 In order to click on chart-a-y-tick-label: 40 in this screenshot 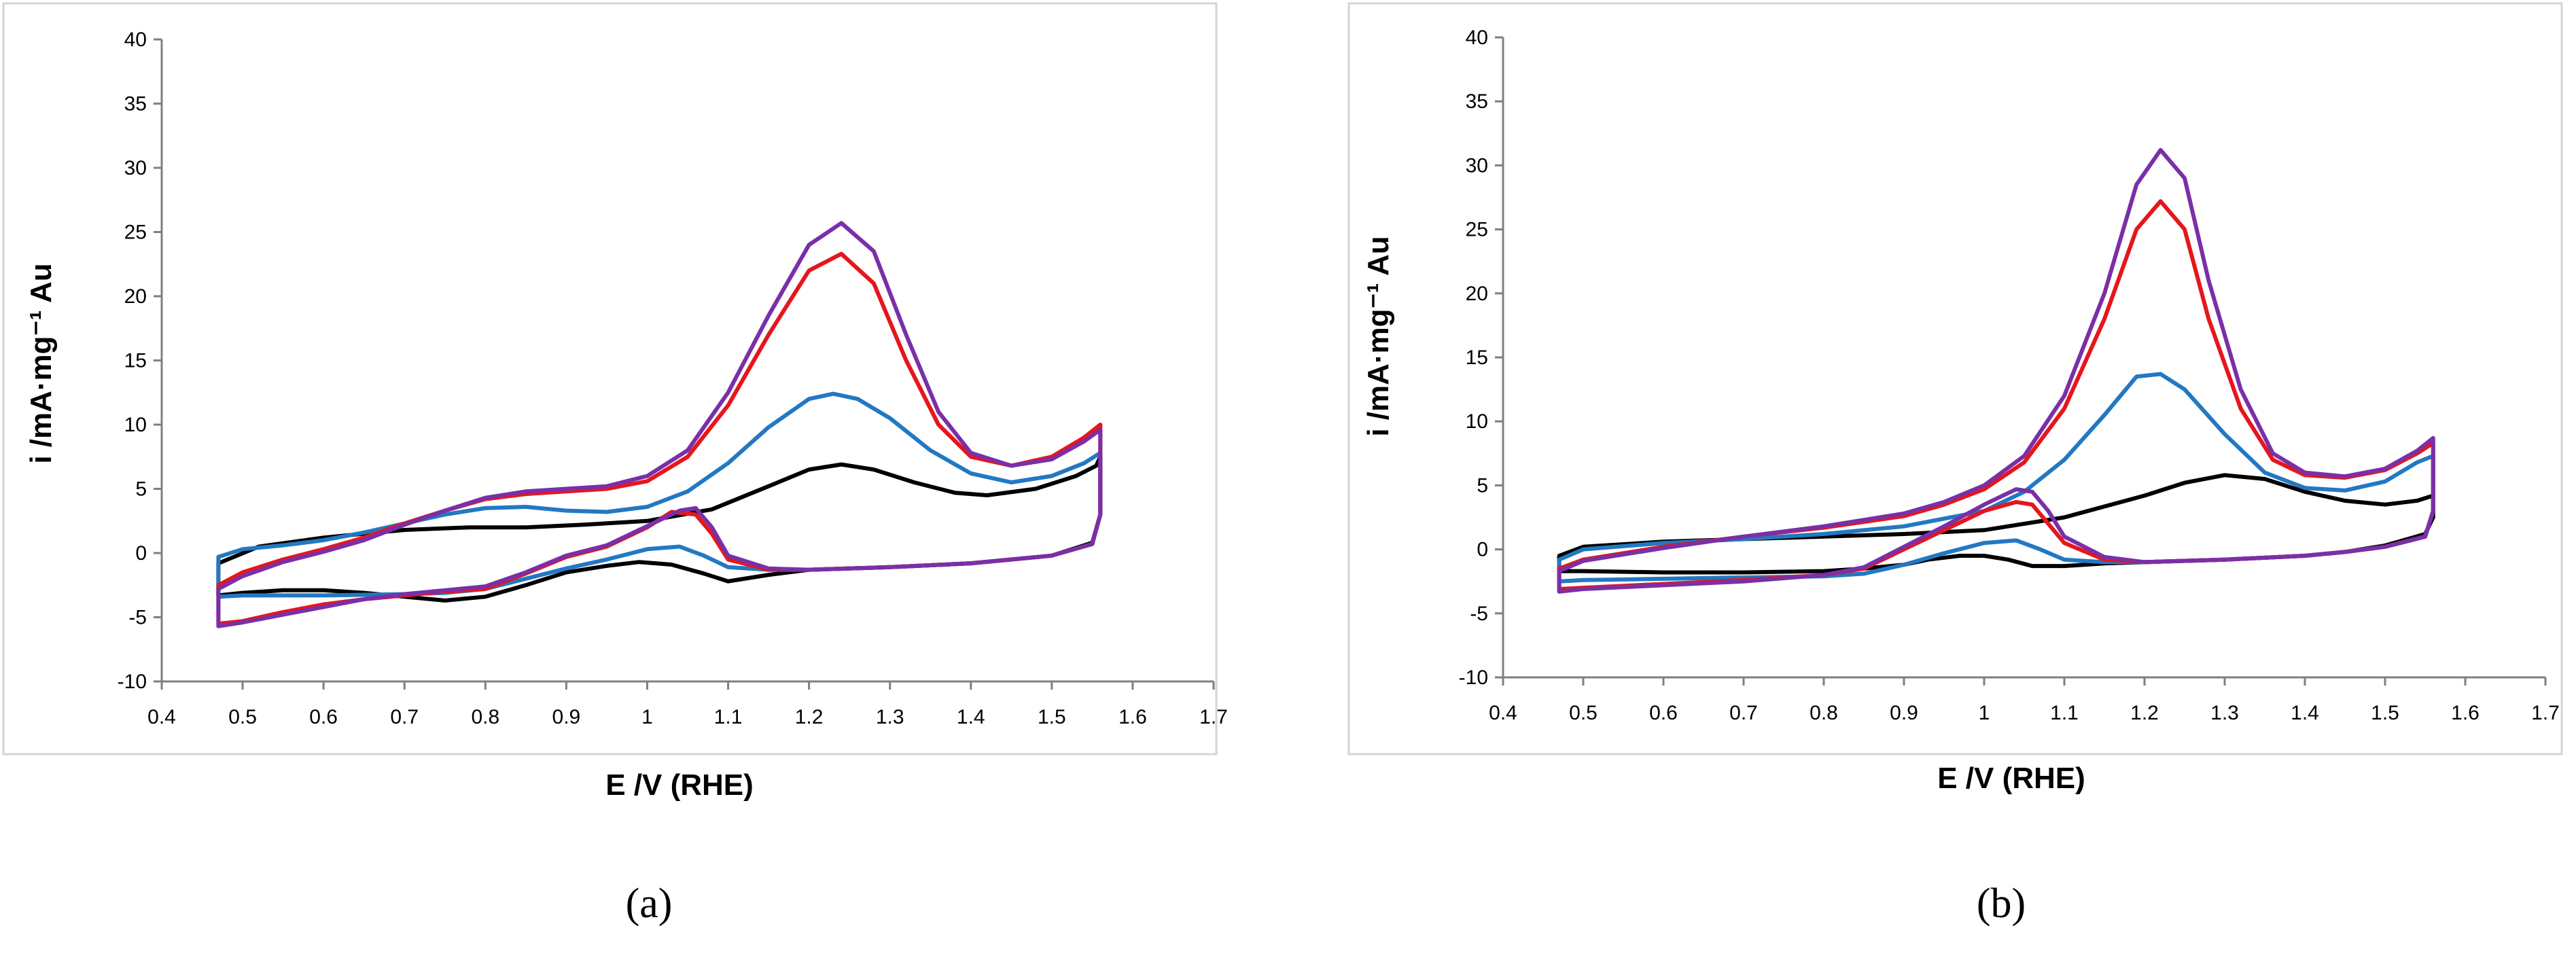, I will do `click(135, 40)`.